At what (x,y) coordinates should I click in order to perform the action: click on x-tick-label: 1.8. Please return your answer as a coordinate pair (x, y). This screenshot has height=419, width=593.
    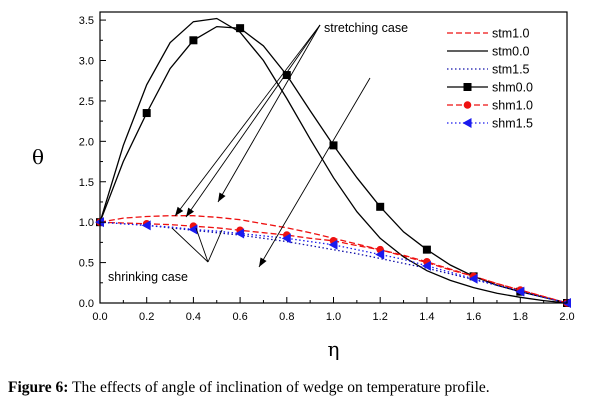
    Looking at the image, I should click on (520, 317).